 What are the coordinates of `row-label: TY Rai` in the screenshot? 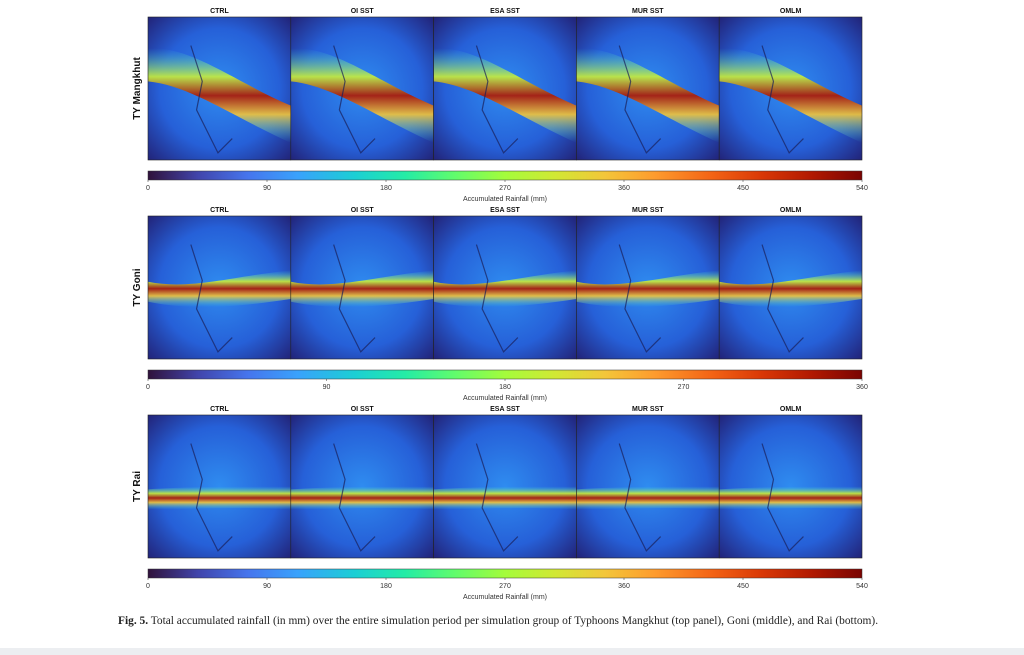 It's located at (137, 486).